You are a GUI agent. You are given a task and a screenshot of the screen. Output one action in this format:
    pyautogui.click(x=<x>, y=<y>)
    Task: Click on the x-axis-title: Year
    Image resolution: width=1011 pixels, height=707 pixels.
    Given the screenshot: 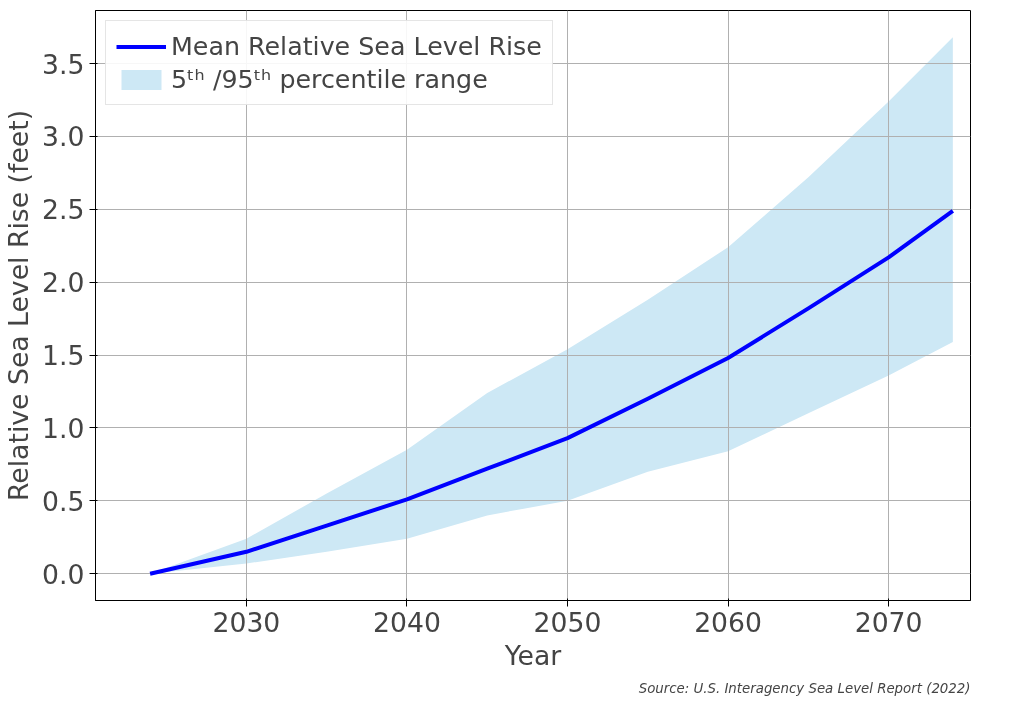 What is the action you would take?
    pyautogui.click(x=532, y=655)
    